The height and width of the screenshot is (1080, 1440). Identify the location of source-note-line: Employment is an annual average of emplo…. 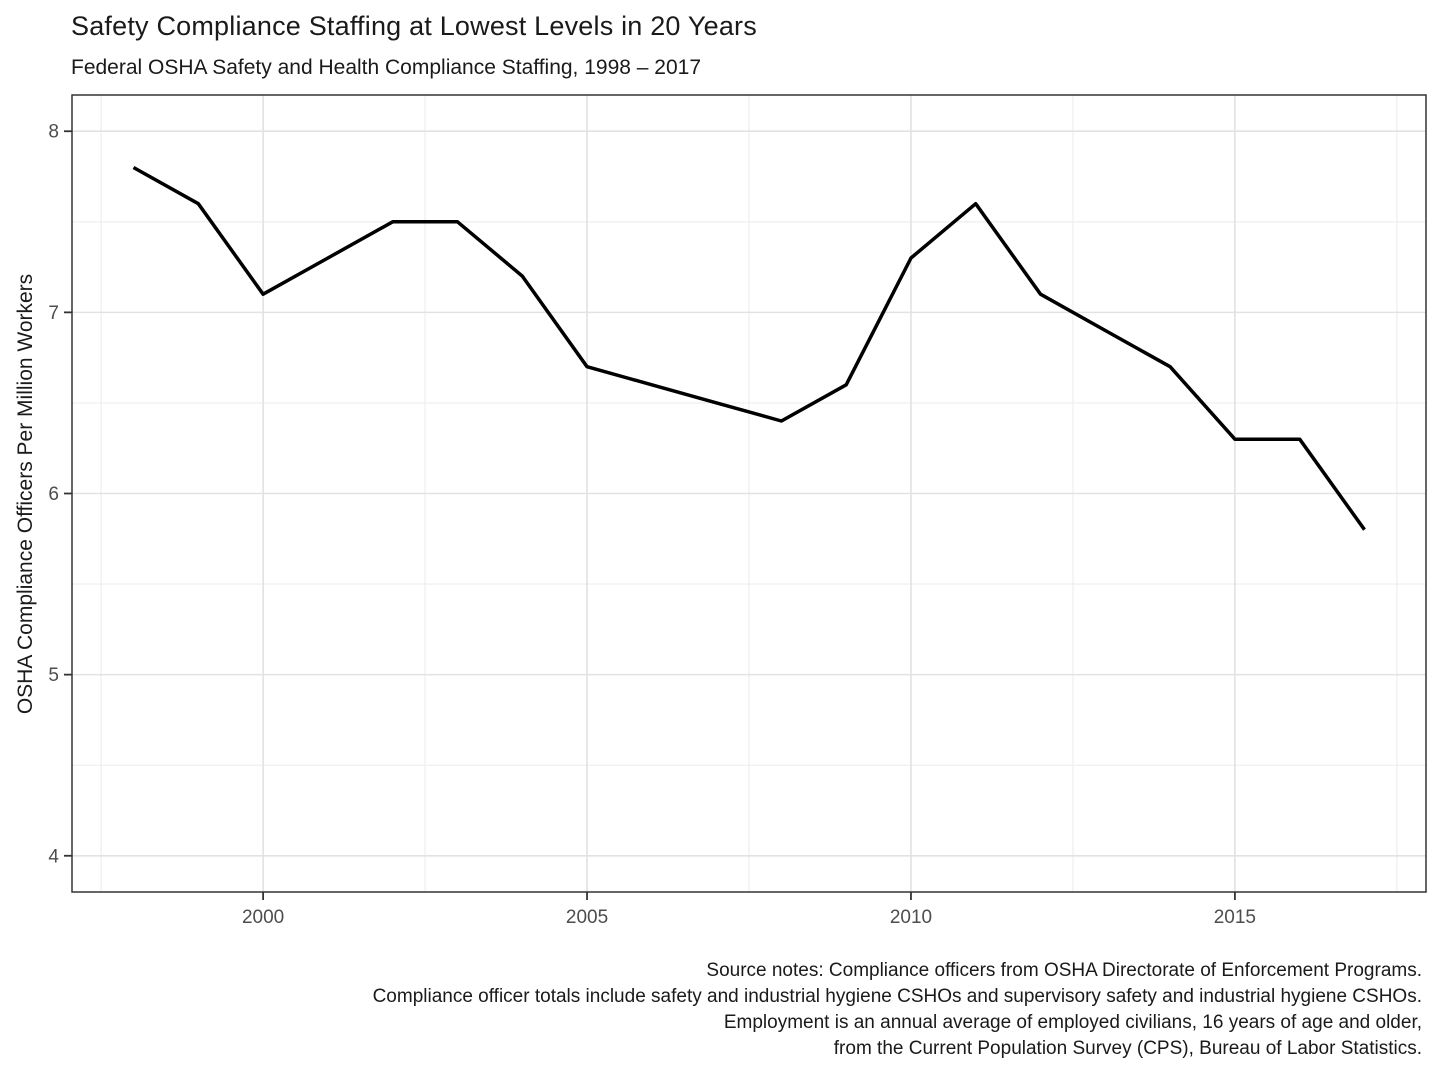
(1072, 1022).